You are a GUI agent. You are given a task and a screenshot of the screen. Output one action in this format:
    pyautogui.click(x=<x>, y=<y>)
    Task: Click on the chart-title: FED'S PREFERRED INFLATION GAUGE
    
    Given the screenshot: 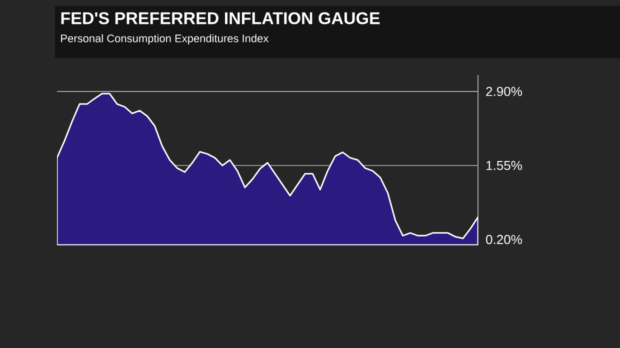 What is the action you would take?
    pyautogui.click(x=220, y=18)
    